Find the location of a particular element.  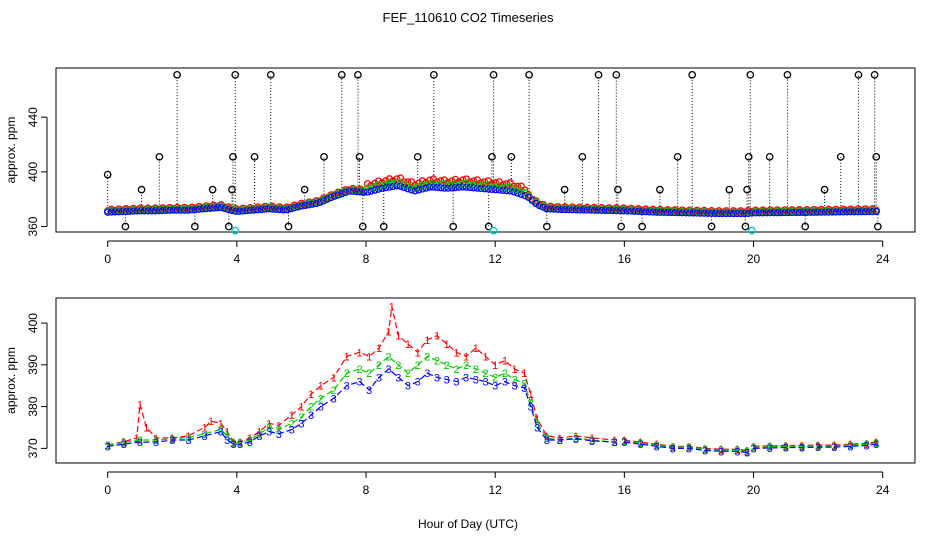

bottom-x-tick-label: 24 is located at coordinates (883, 490).